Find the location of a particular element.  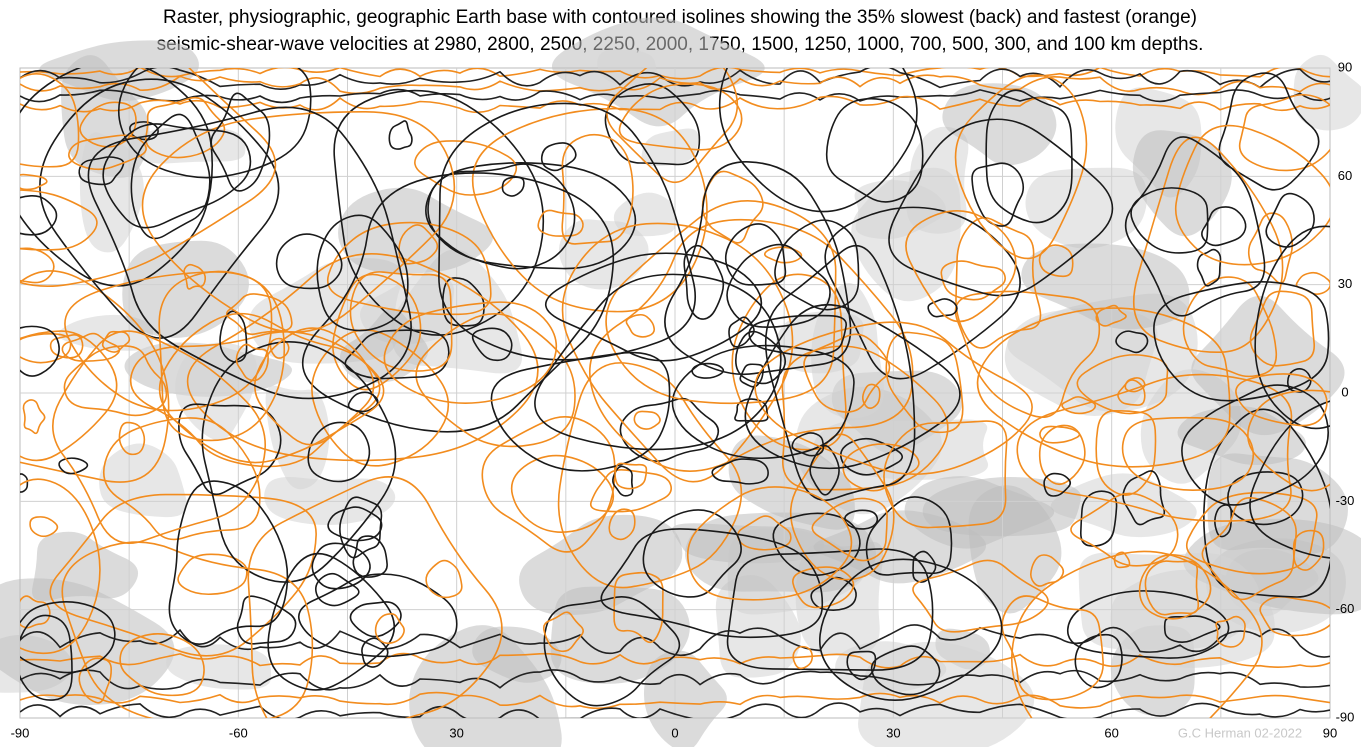

latitude-label: 90 is located at coordinates (1345, 66).